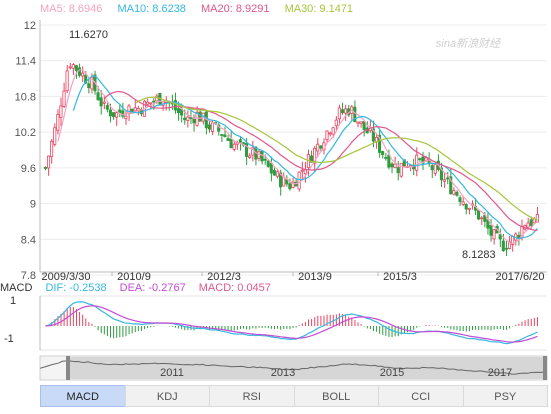 The width and height of the screenshot is (551, 414). What do you see at coordinates (25, 97) in the screenshot?
I see `price-tick-label: 10.8` at bounding box center [25, 97].